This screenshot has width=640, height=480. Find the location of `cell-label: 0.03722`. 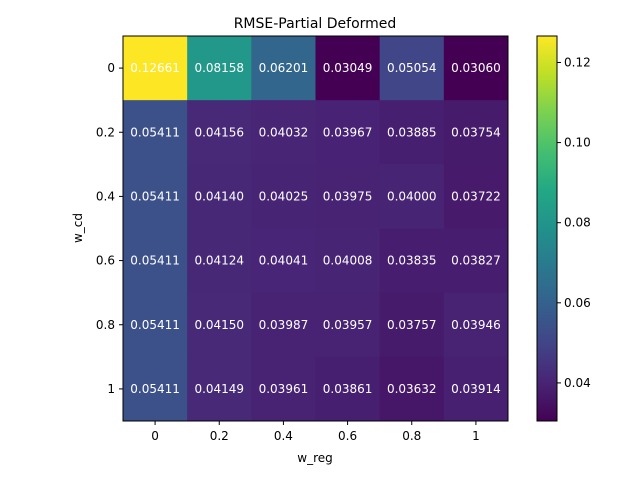

cell-label: 0.03722 is located at coordinates (476, 196).